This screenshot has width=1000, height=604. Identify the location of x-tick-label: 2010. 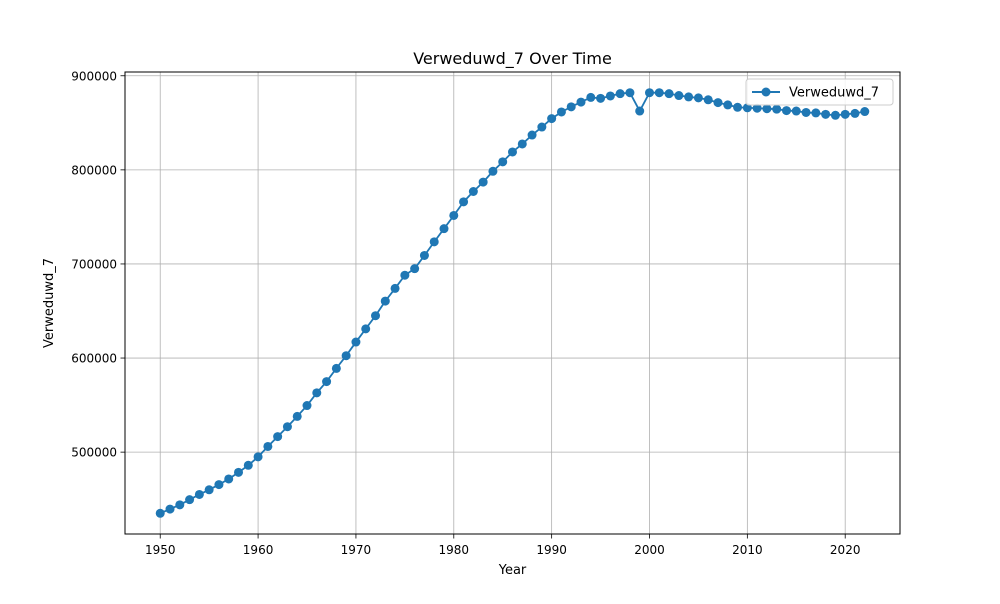
(747, 550).